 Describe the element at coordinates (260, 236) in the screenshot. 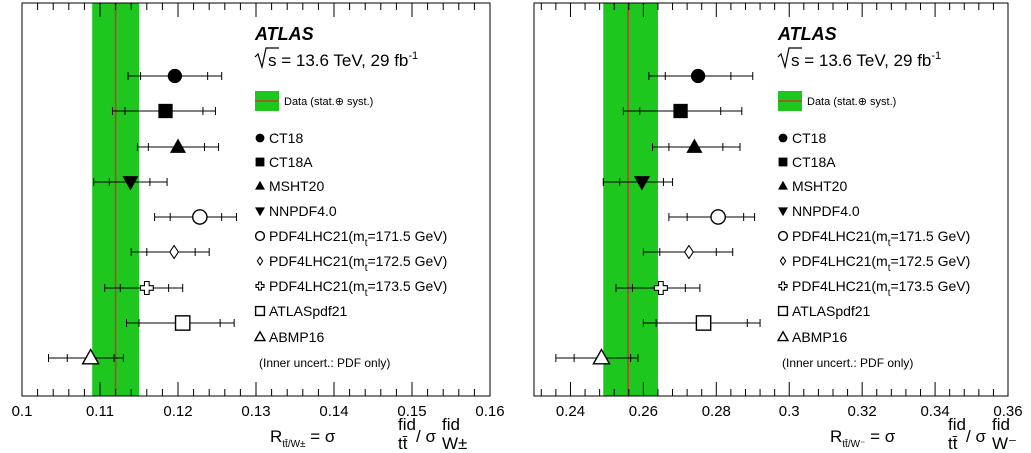

I see `legend-marker-open-circle` at that location.